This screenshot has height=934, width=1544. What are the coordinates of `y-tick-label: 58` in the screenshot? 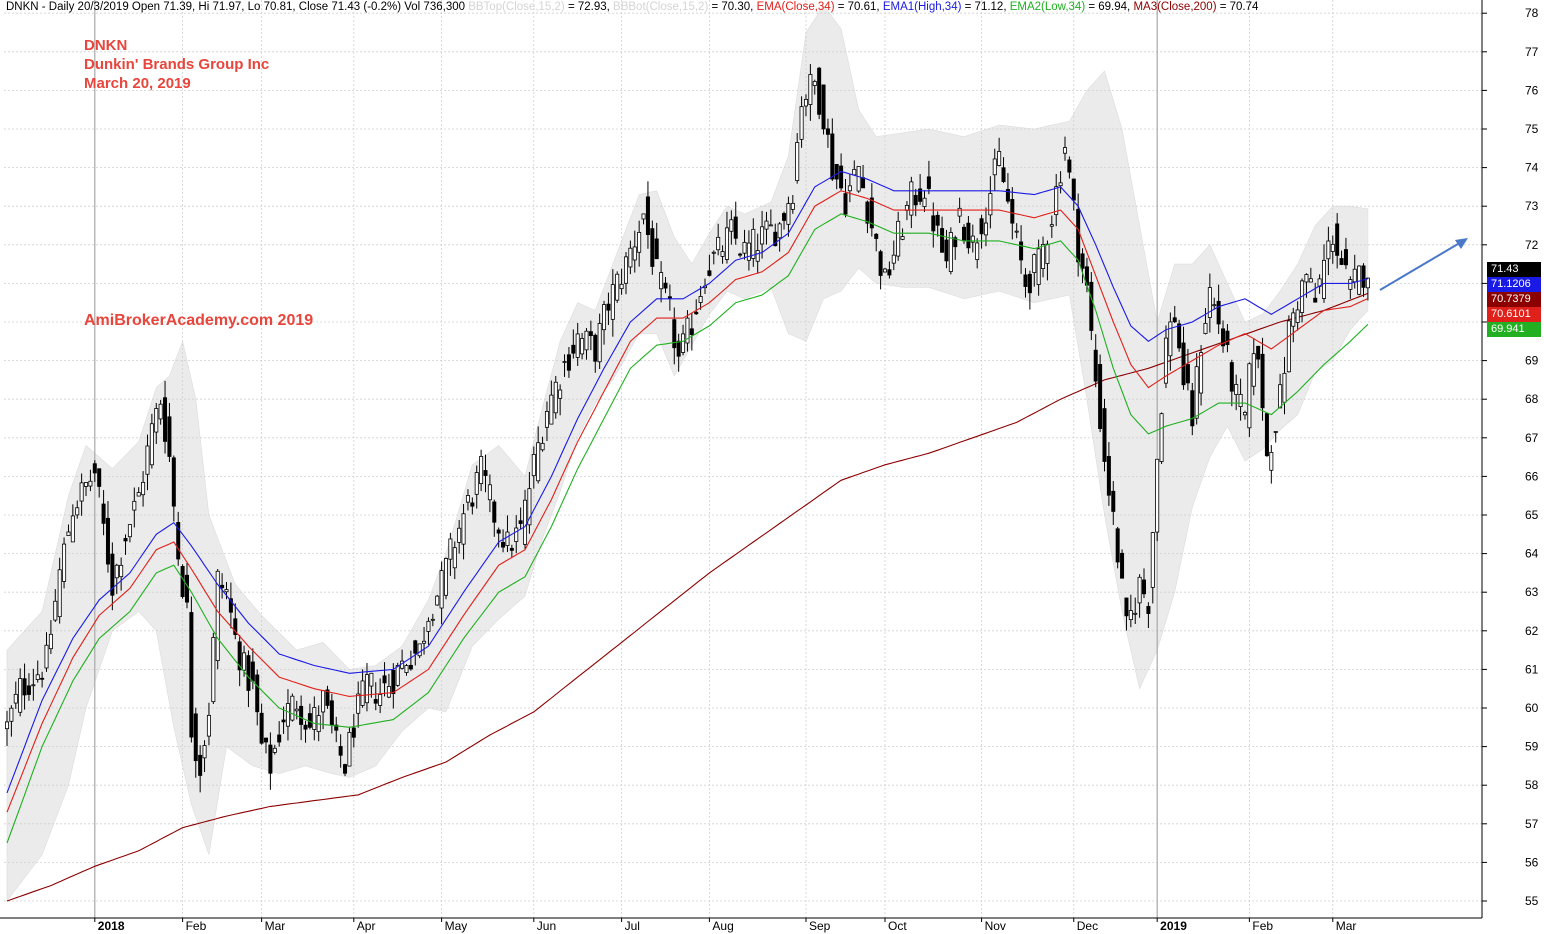 It's located at (1532, 785).